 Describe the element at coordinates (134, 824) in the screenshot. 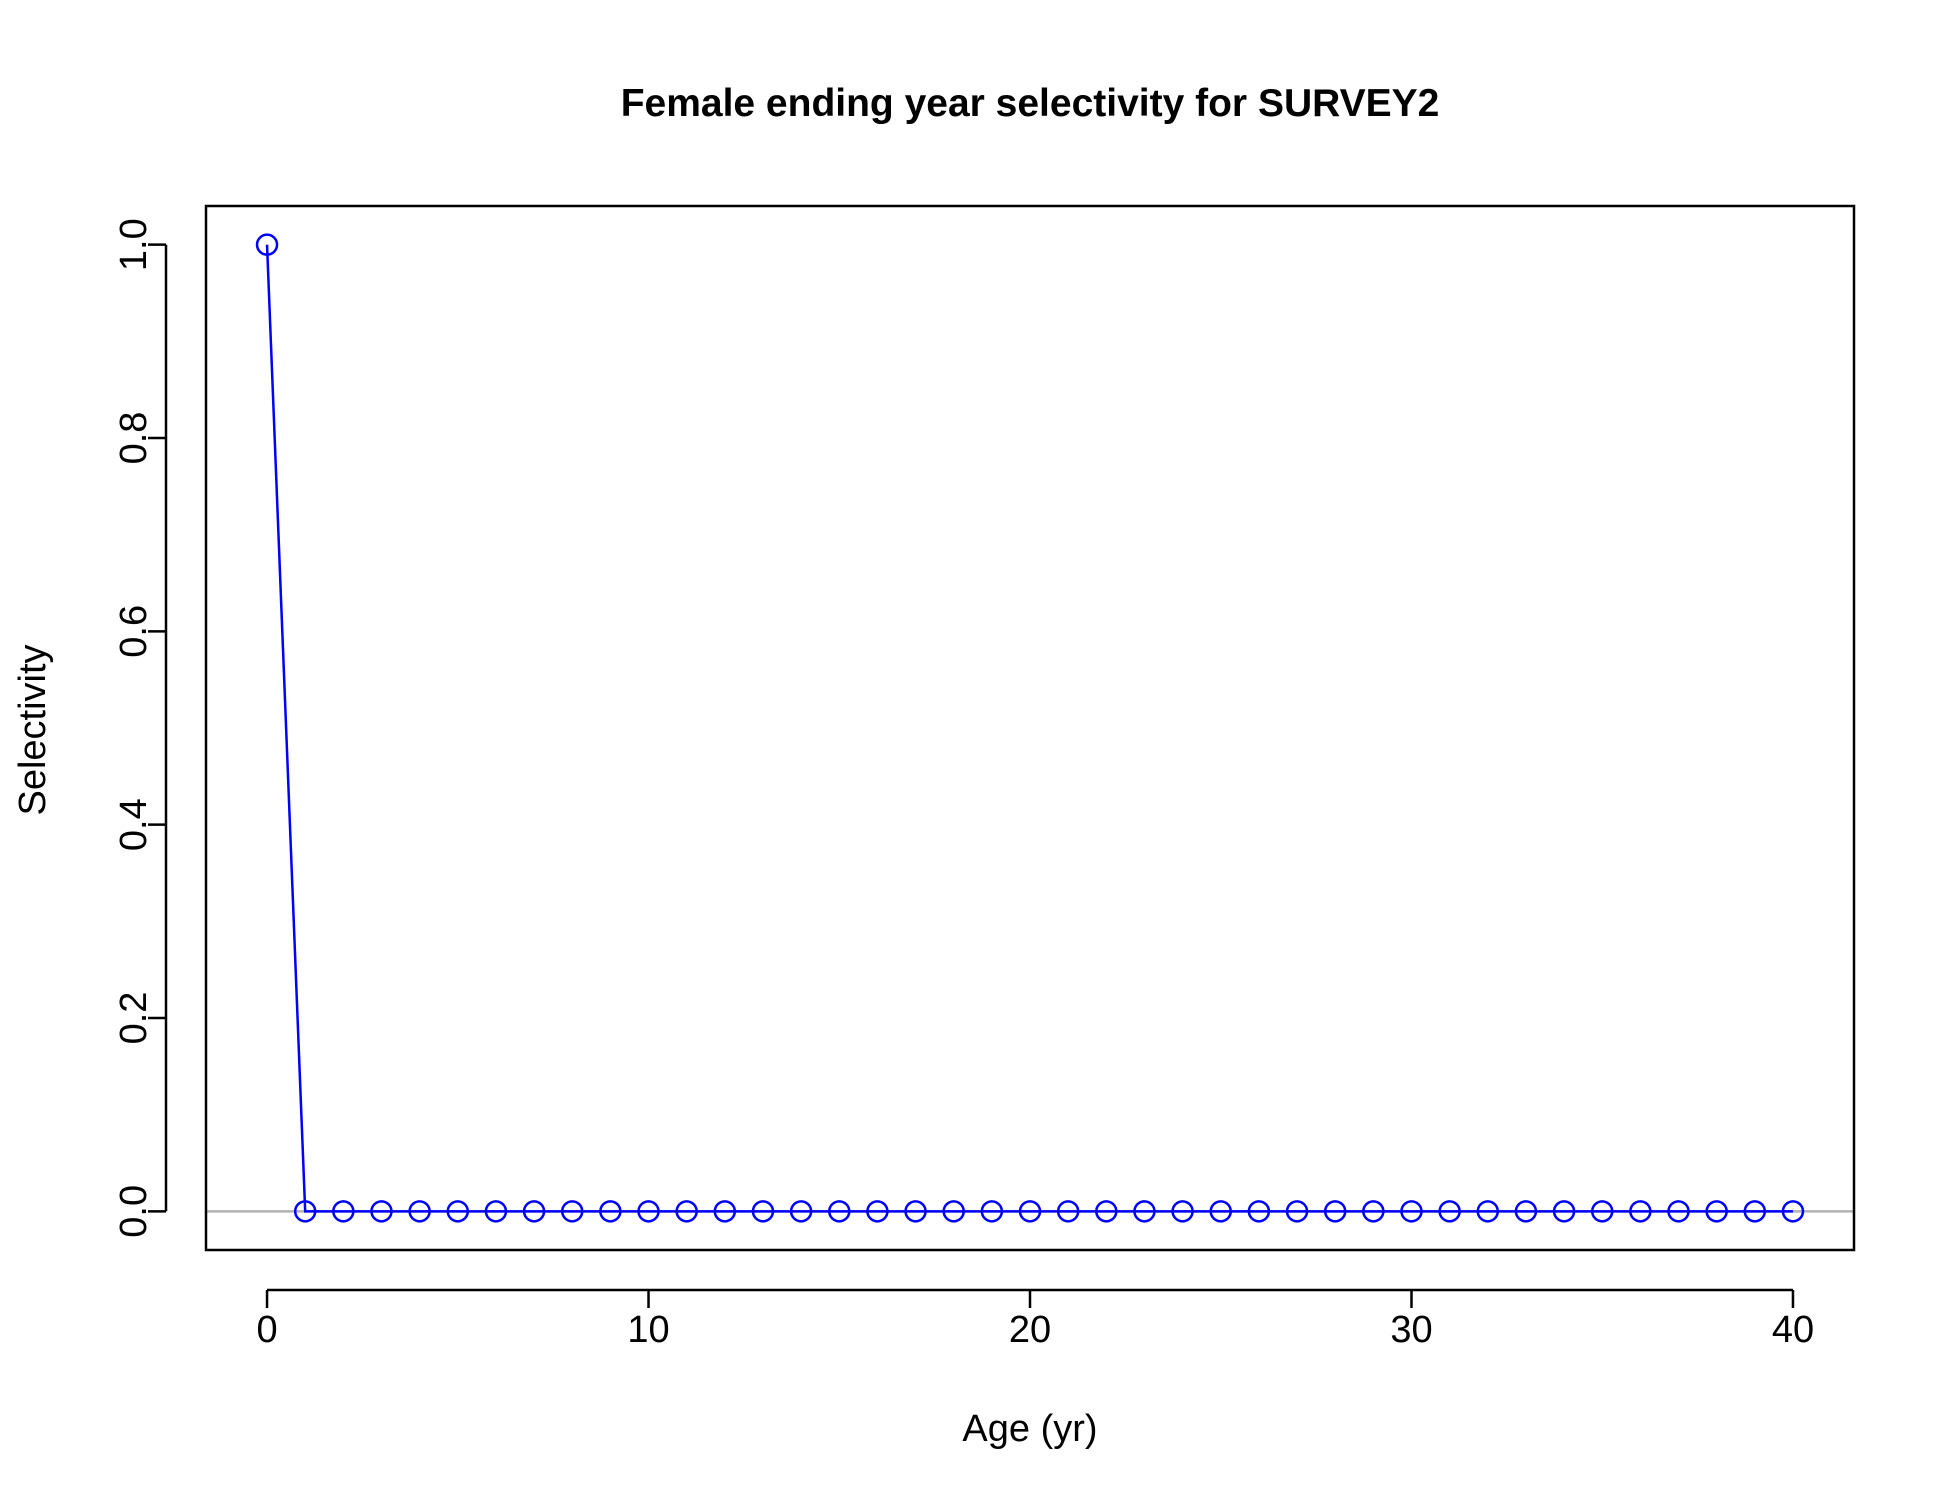

I see `y-tick-label: 0.4` at that location.